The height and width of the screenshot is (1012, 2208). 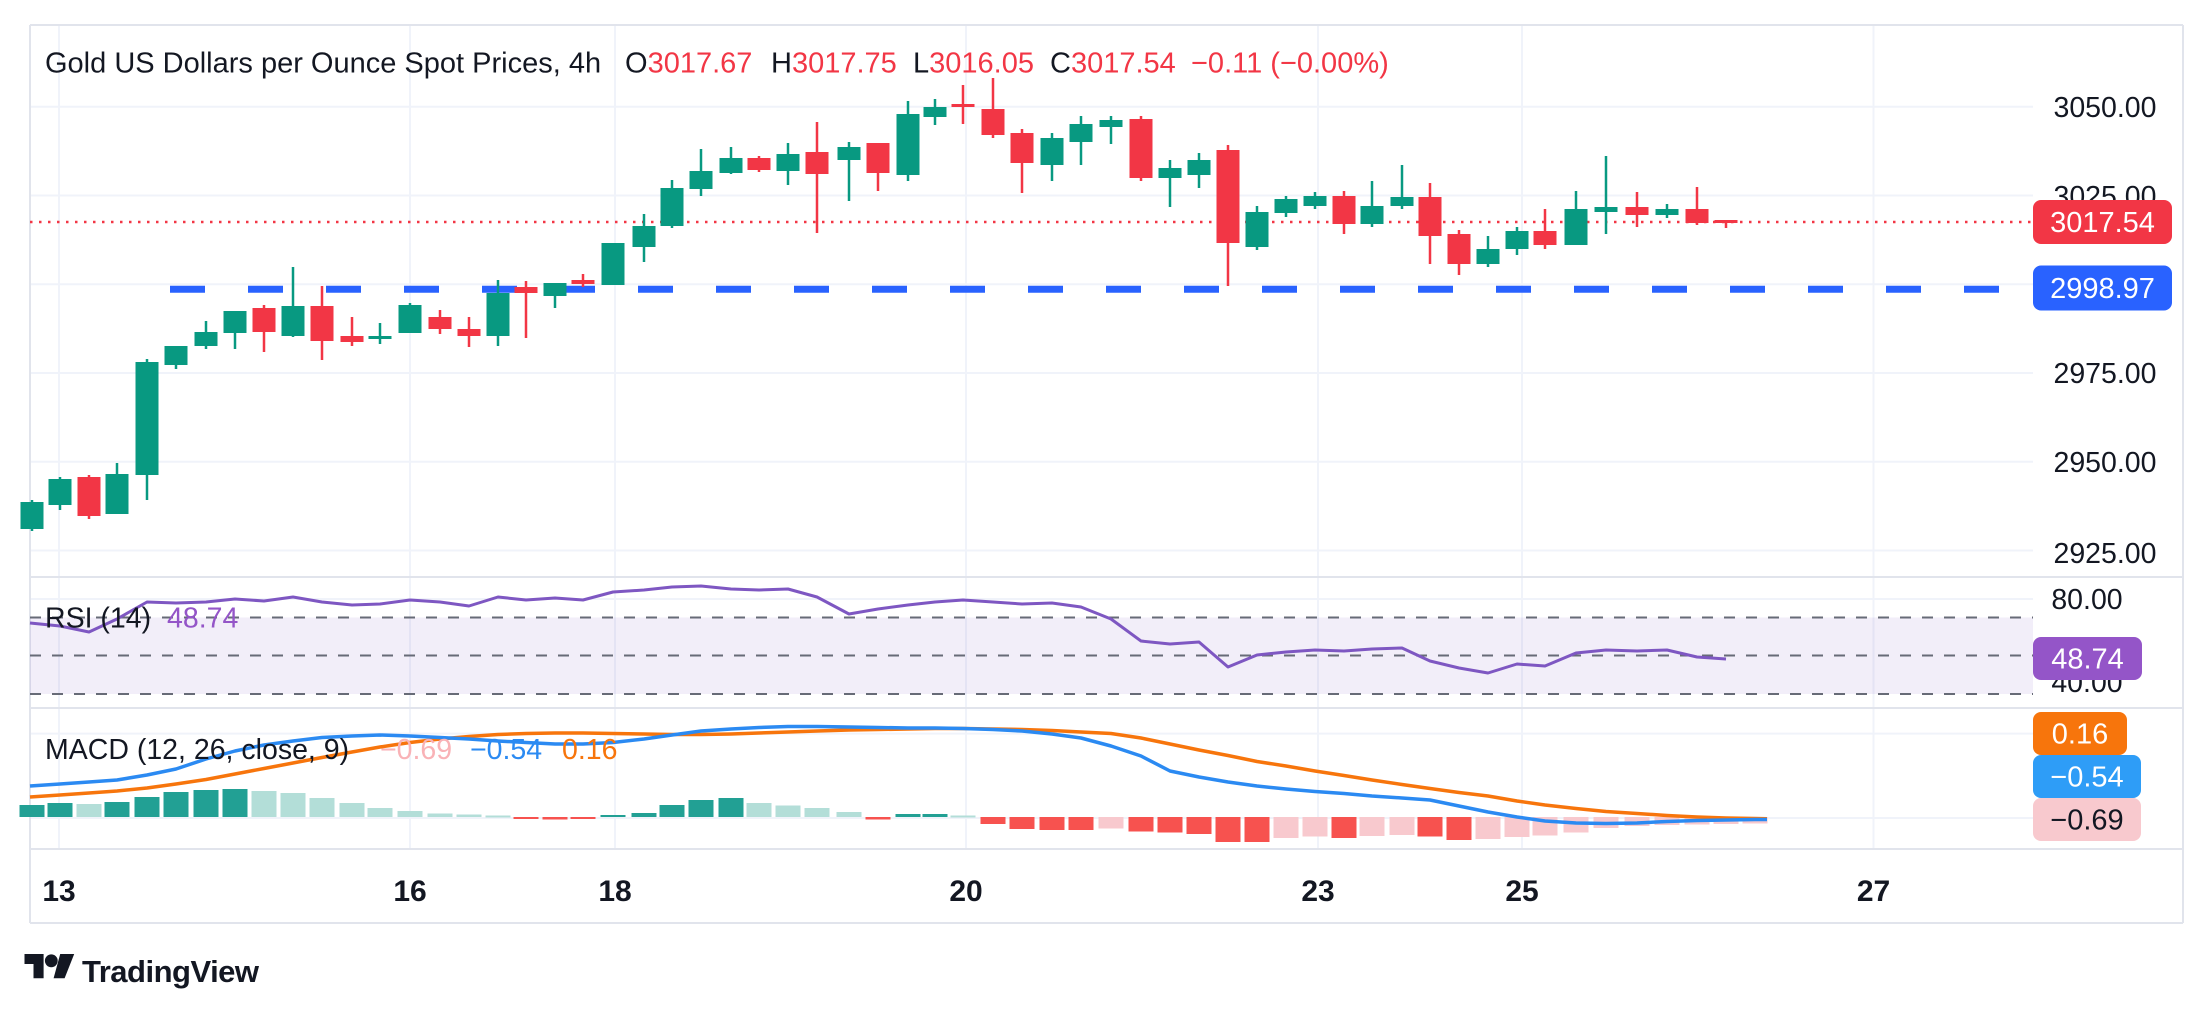 What do you see at coordinates (331, 750) in the screenshot?
I see `svg-text:MACD (12, 26, close, 9) −0.69−: MACD (12, 26, close, 9) −0.69 −0.54 0.16` at bounding box center [331, 750].